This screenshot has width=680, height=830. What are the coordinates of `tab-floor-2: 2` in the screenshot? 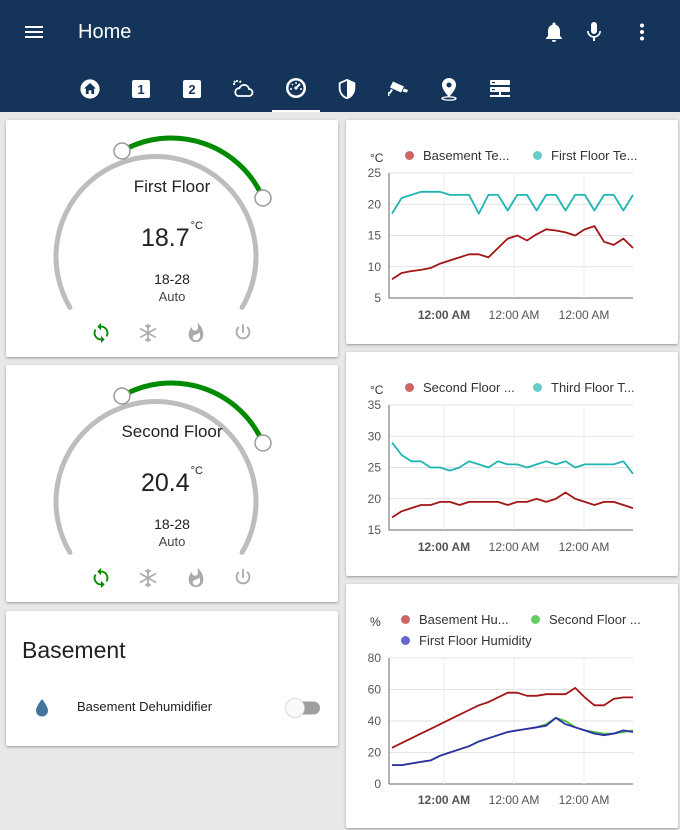 It's located at (192, 91).